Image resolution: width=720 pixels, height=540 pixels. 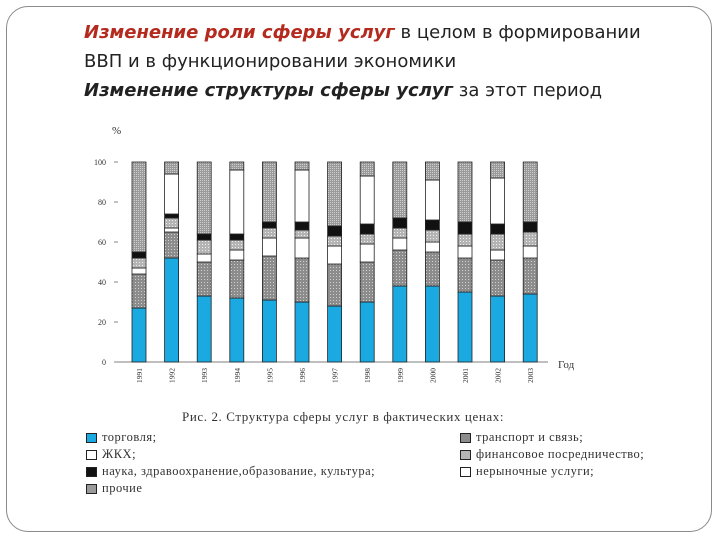 I want to click on bar-segment-science-1995, so click(x=269, y=225).